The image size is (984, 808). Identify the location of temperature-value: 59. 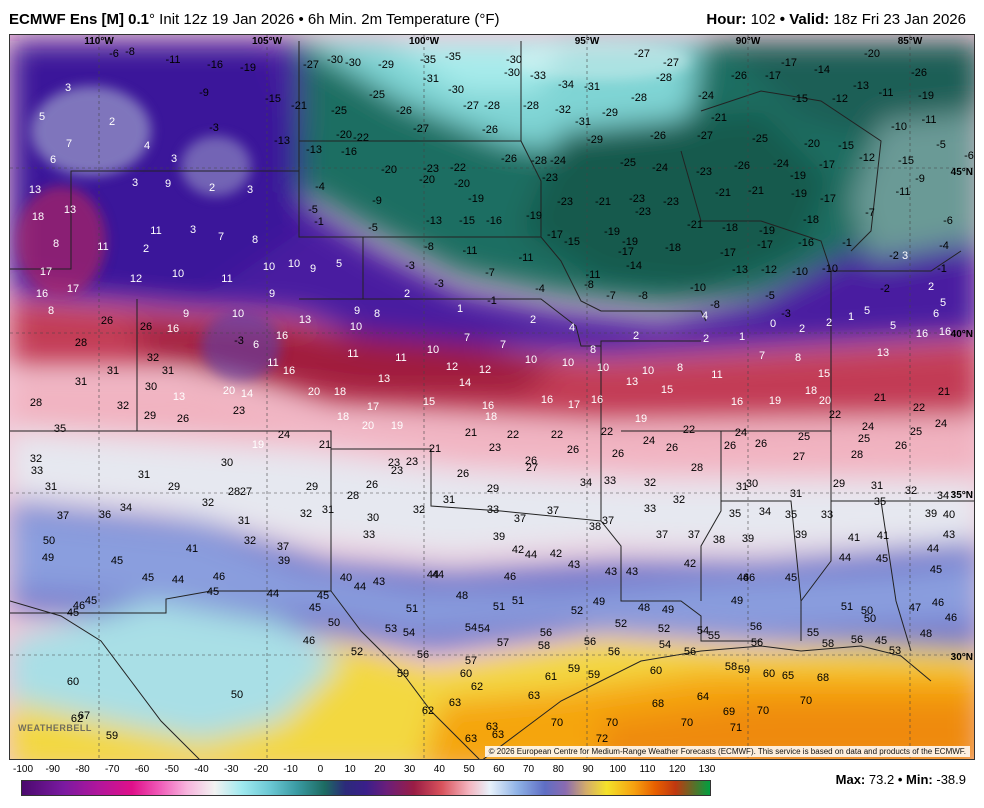
(574, 669).